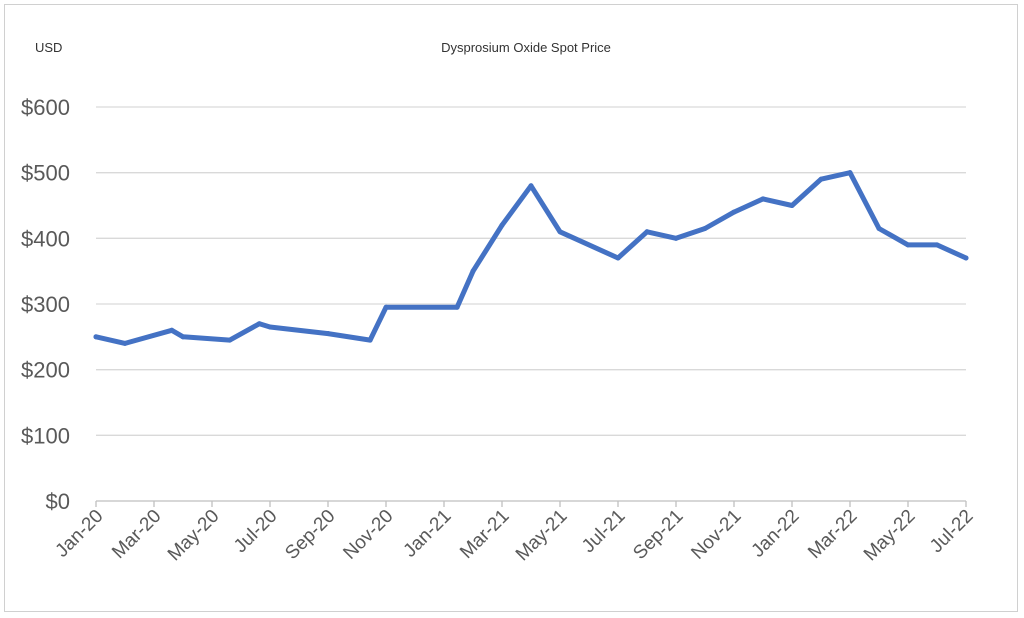  Describe the element at coordinates (368, 535) in the screenshot. I see `x-tick-label: Nov-20` at that location.